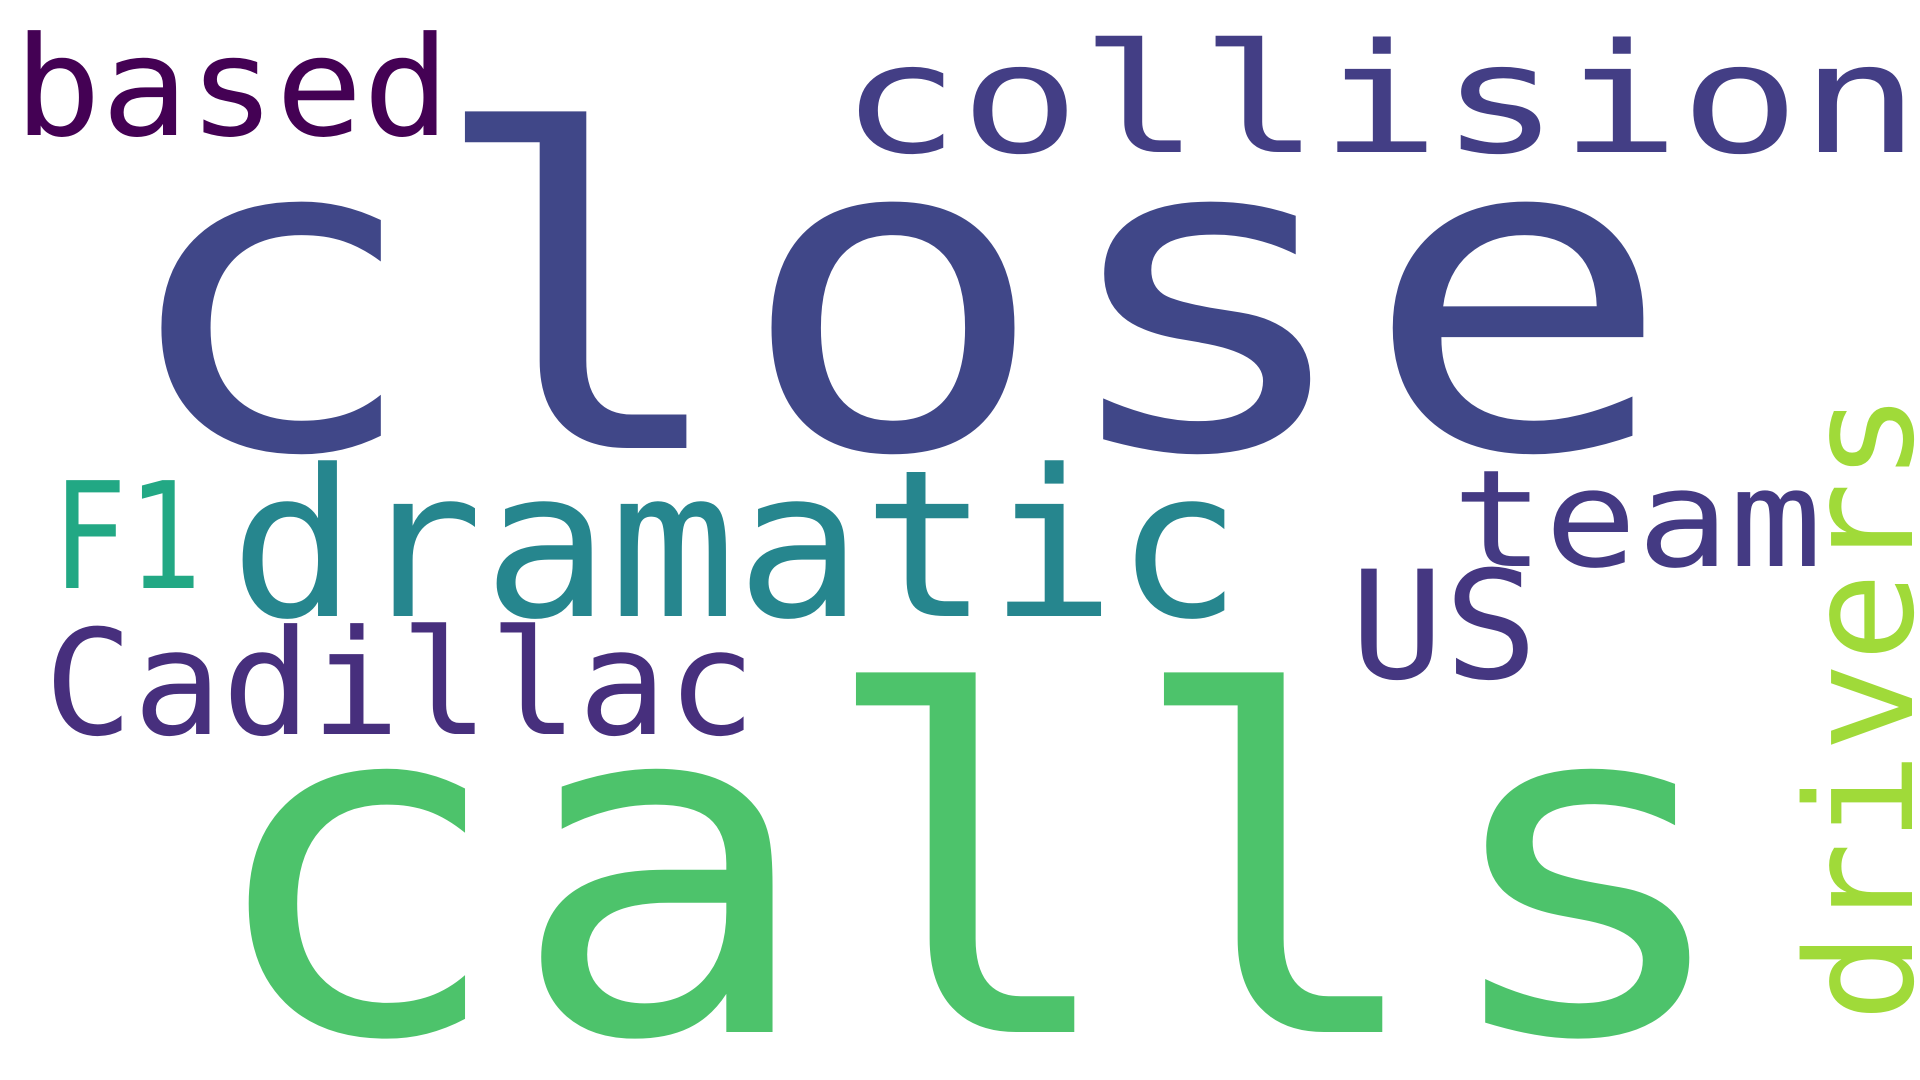  What do you see at coordinates (232, 87) in the screenshot?
I see `word-based: based` at bounding box center [232, 87].